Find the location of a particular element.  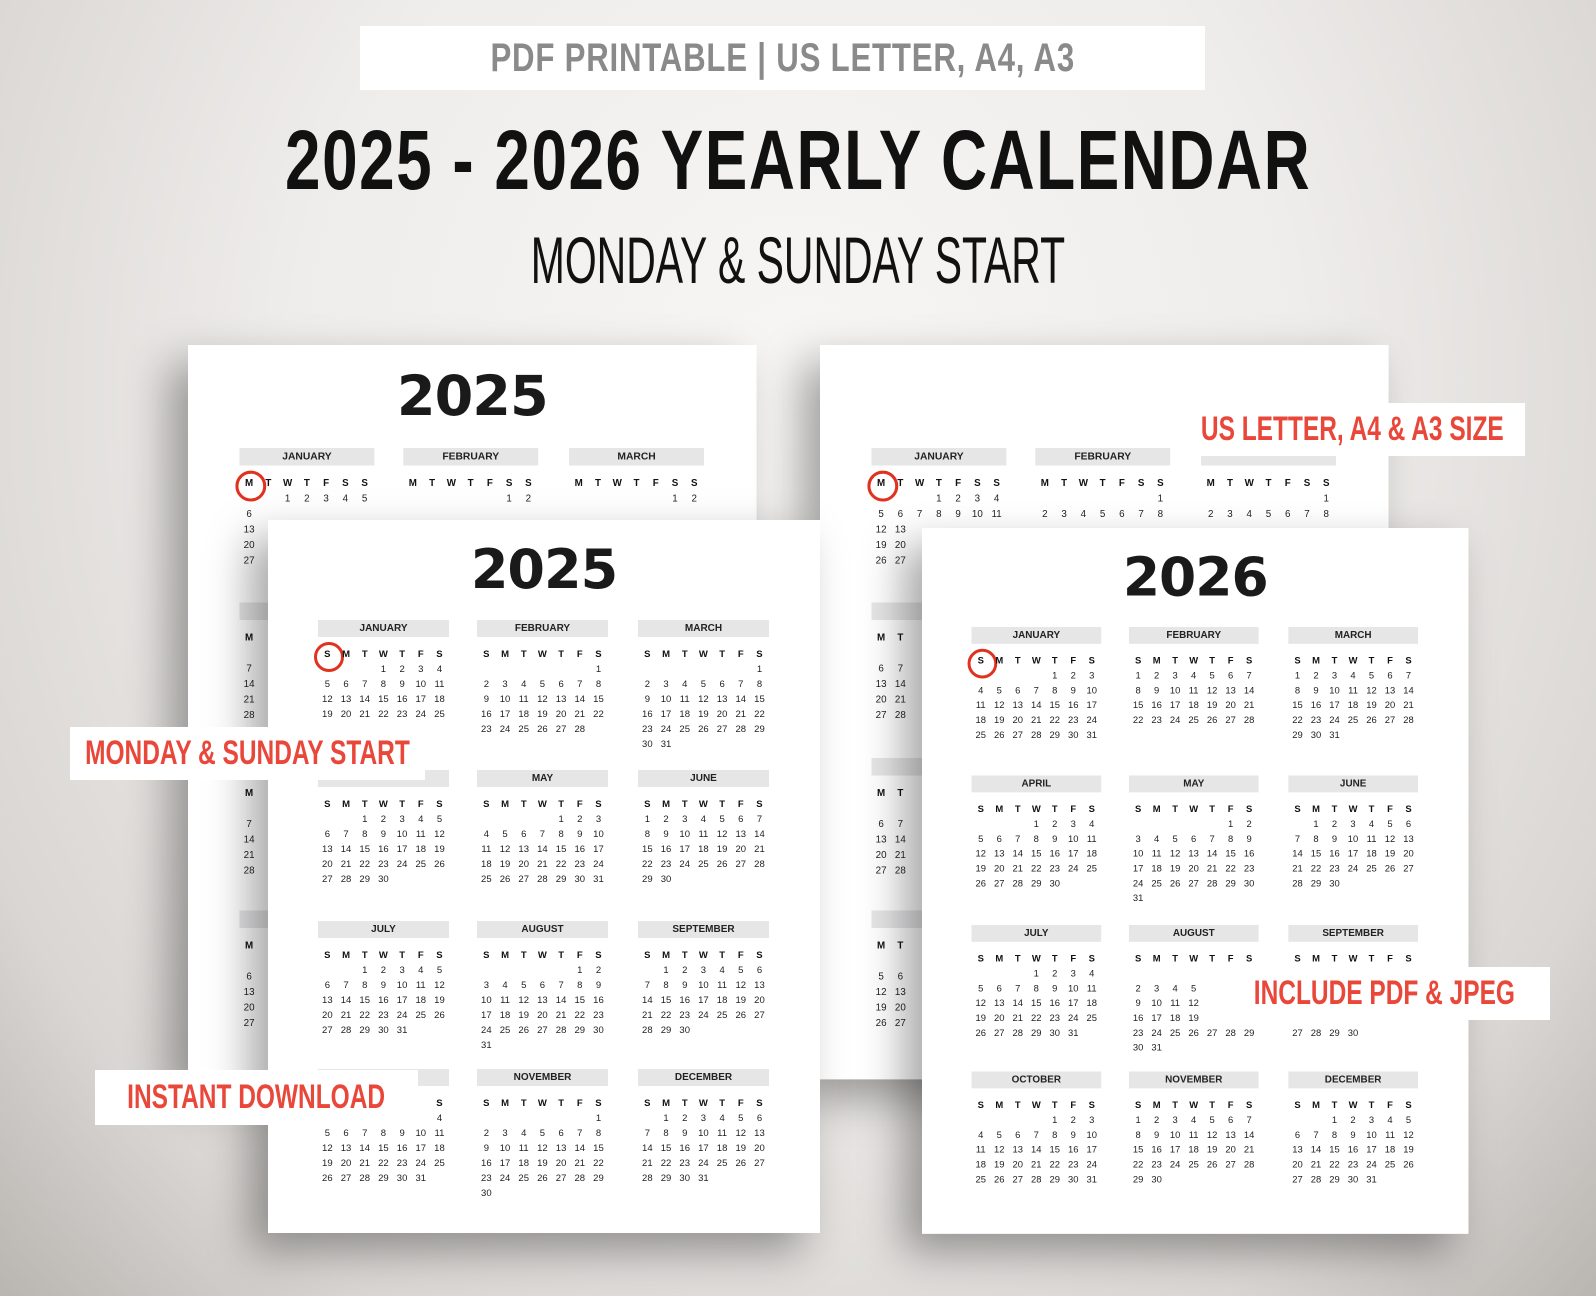

week-row: 29 30 is located at coordinates (703, 879).